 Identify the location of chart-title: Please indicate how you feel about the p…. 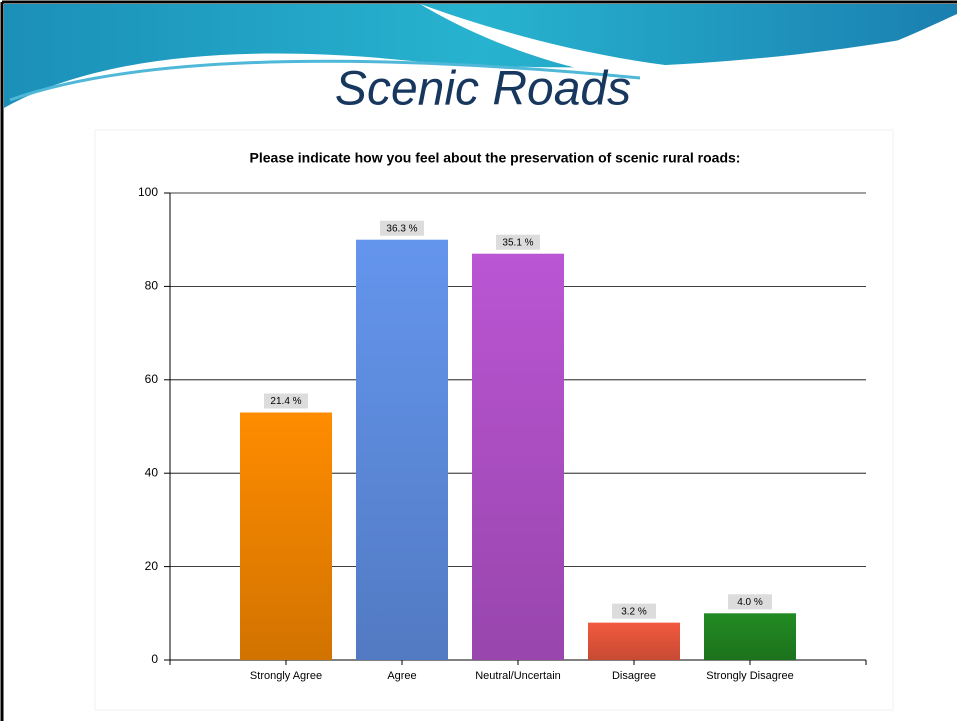
(495, 158).